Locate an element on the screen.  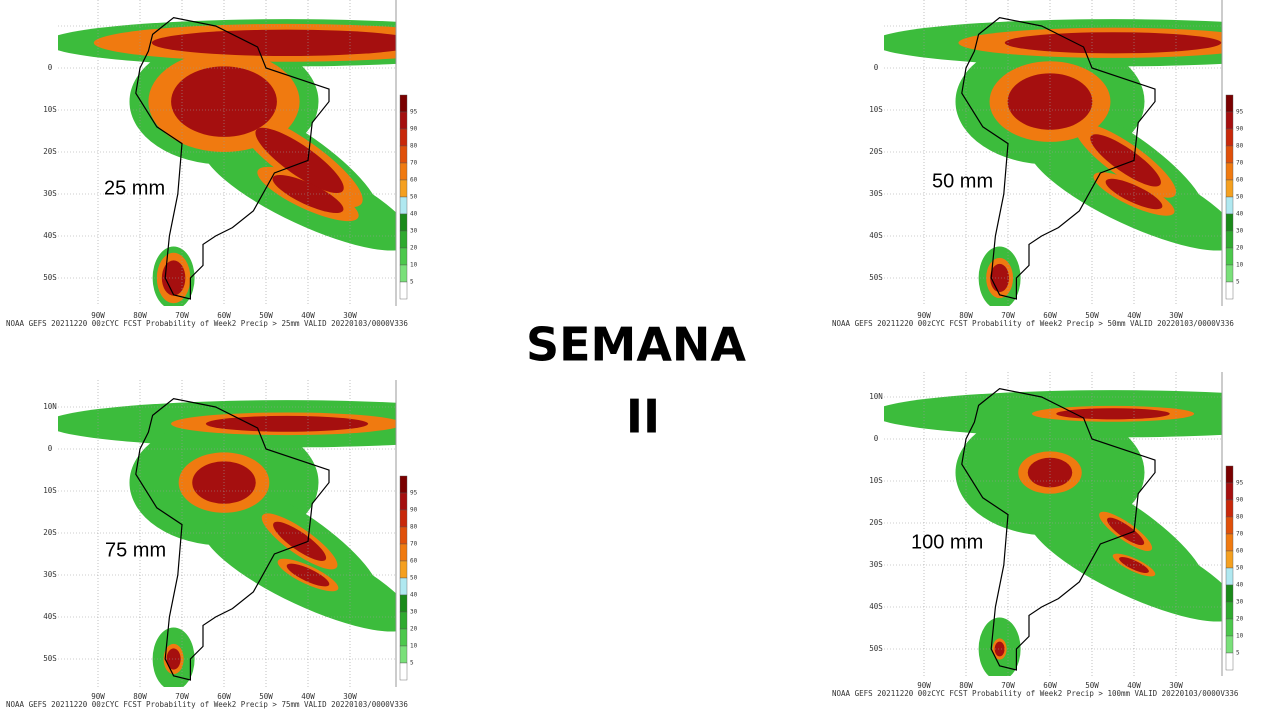
lat-label: 50S is located at coordinates (876, 648).